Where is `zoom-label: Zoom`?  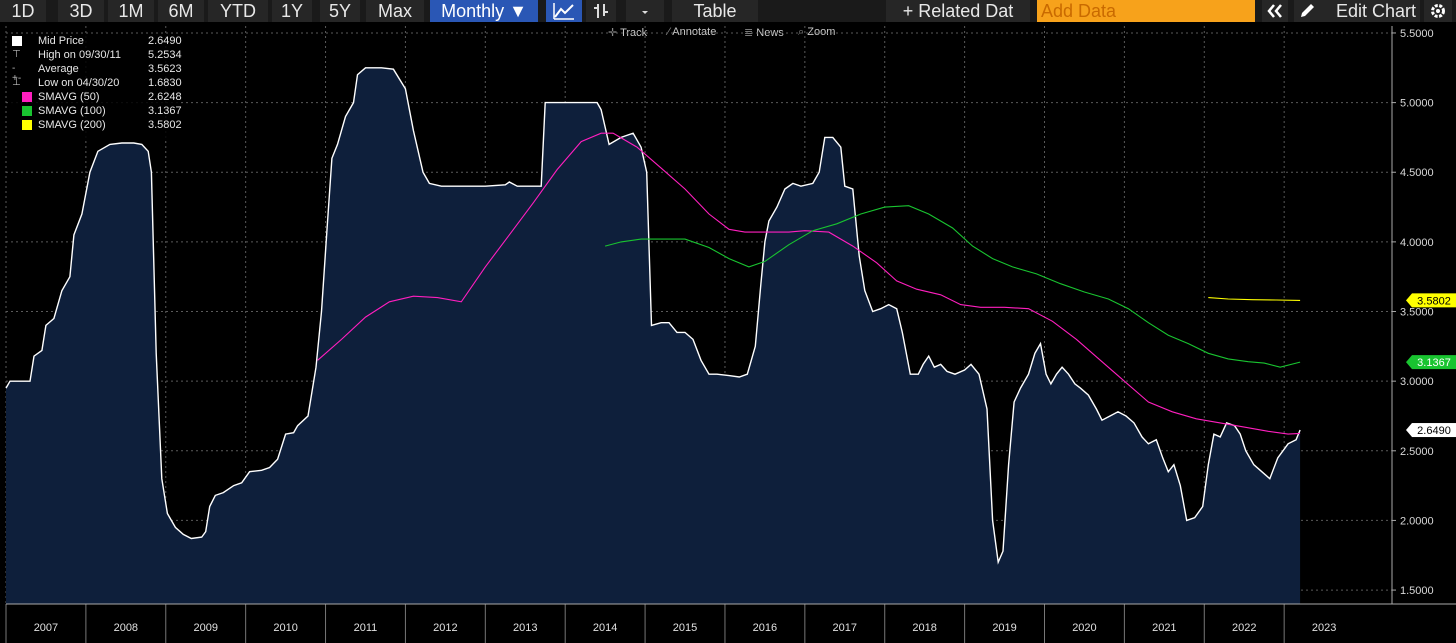
zoom-label: Zoom is located at coordinates (821, 32).